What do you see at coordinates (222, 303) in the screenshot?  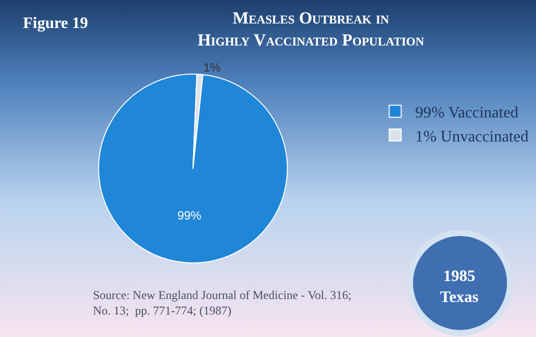 I see `source-note: Source: New England Journal of Medicine - Vol. 316; No. 13; pp. 771-774; (1987)` at bounding box center [222, 303].